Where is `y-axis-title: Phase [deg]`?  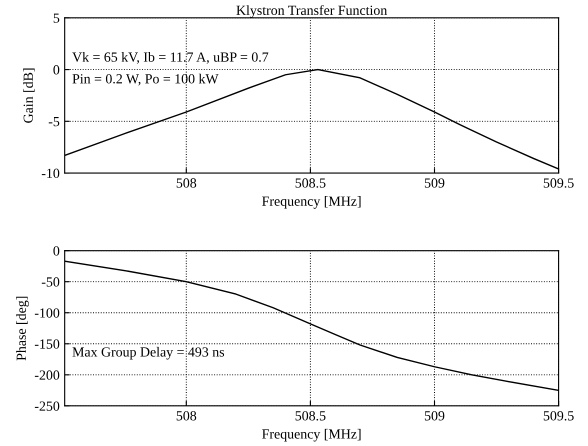
y-axis-title: Phase [deg] is located at coordinates (22, 328).